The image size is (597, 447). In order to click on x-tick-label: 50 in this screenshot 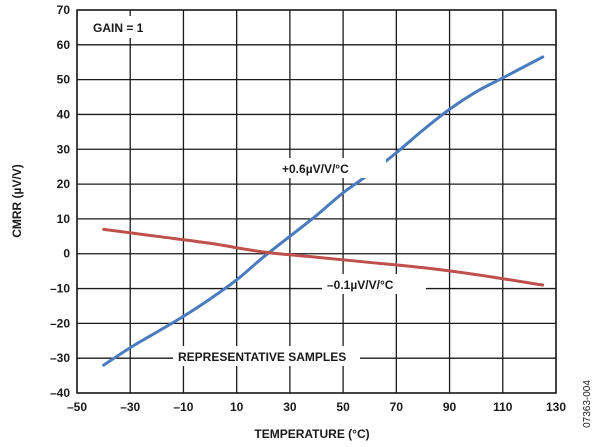, I will do `click(343, 407)`.